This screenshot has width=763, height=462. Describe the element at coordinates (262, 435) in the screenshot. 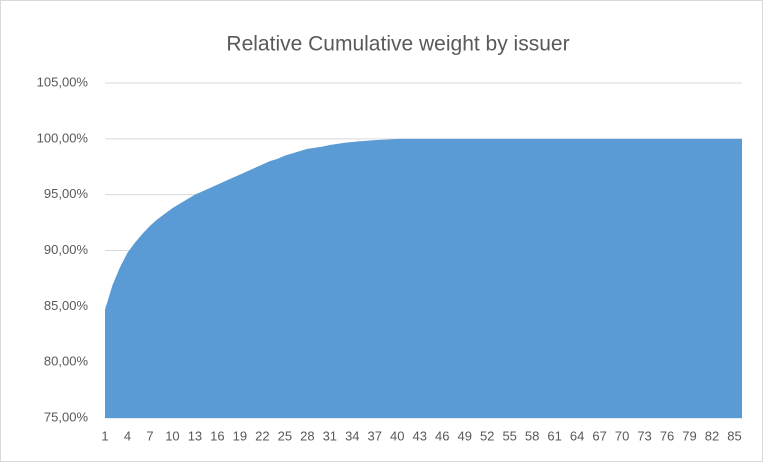

I see `x-tick-label: 22` at that location.